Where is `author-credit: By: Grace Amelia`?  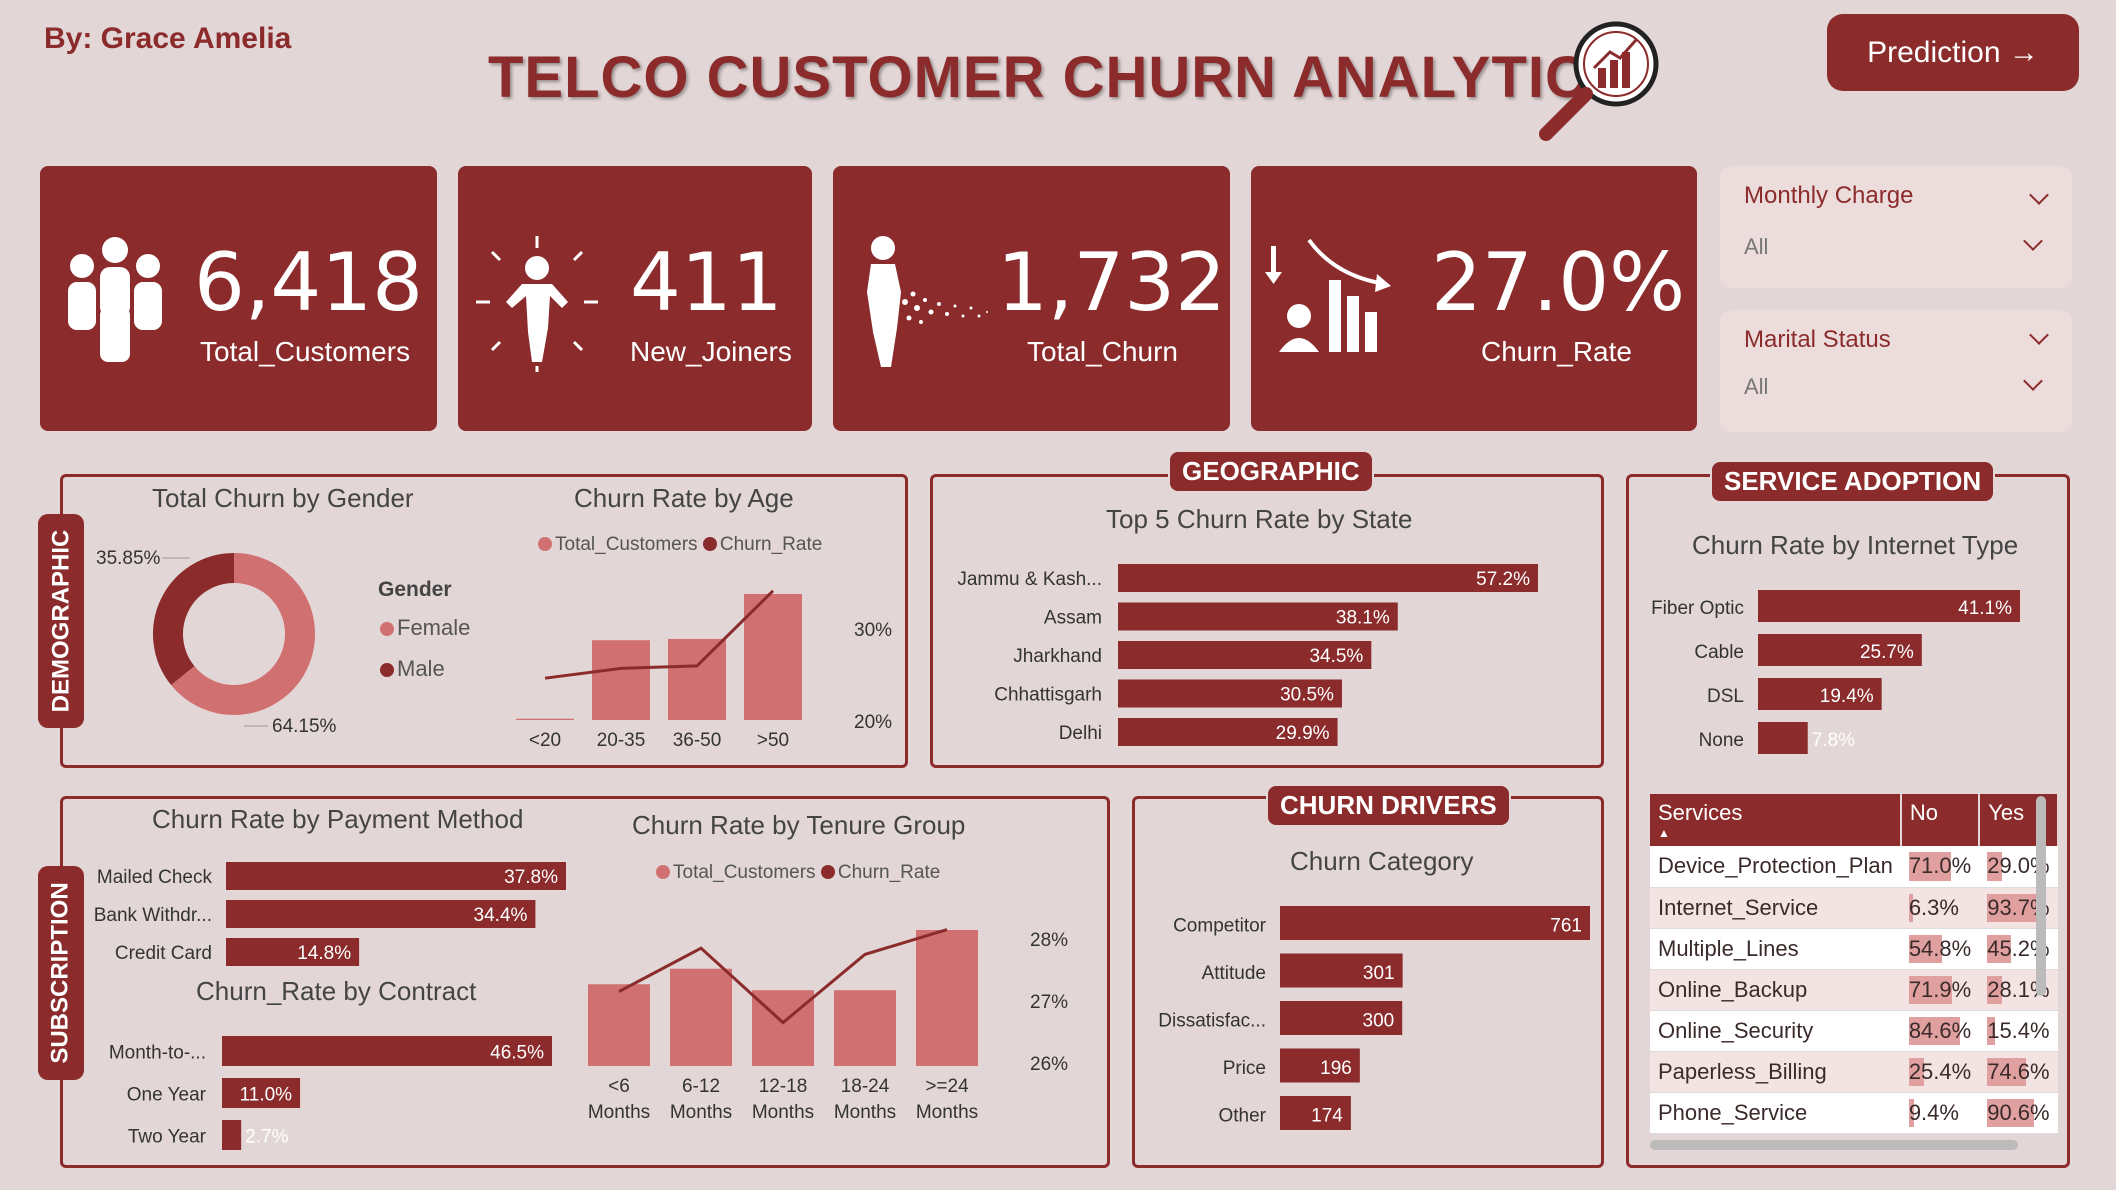
author-credit: By: Grace Amelia is located at coordinates (168, 38).